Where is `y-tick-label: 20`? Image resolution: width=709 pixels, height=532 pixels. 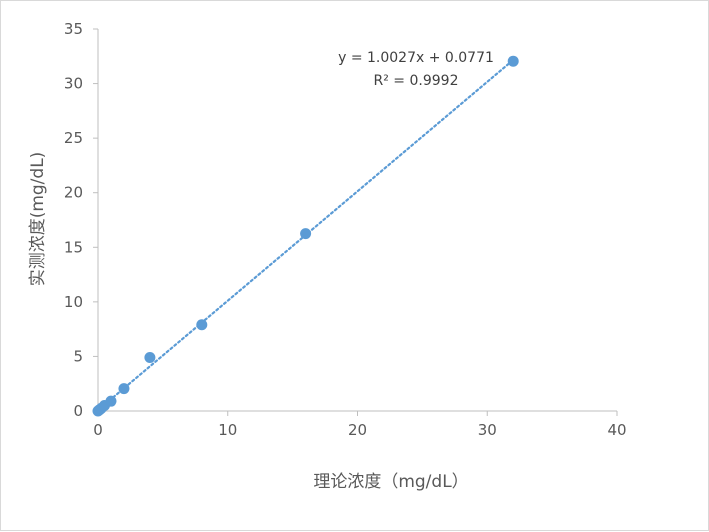
y-tick-label: 20 is located at coordinates (73, 193).